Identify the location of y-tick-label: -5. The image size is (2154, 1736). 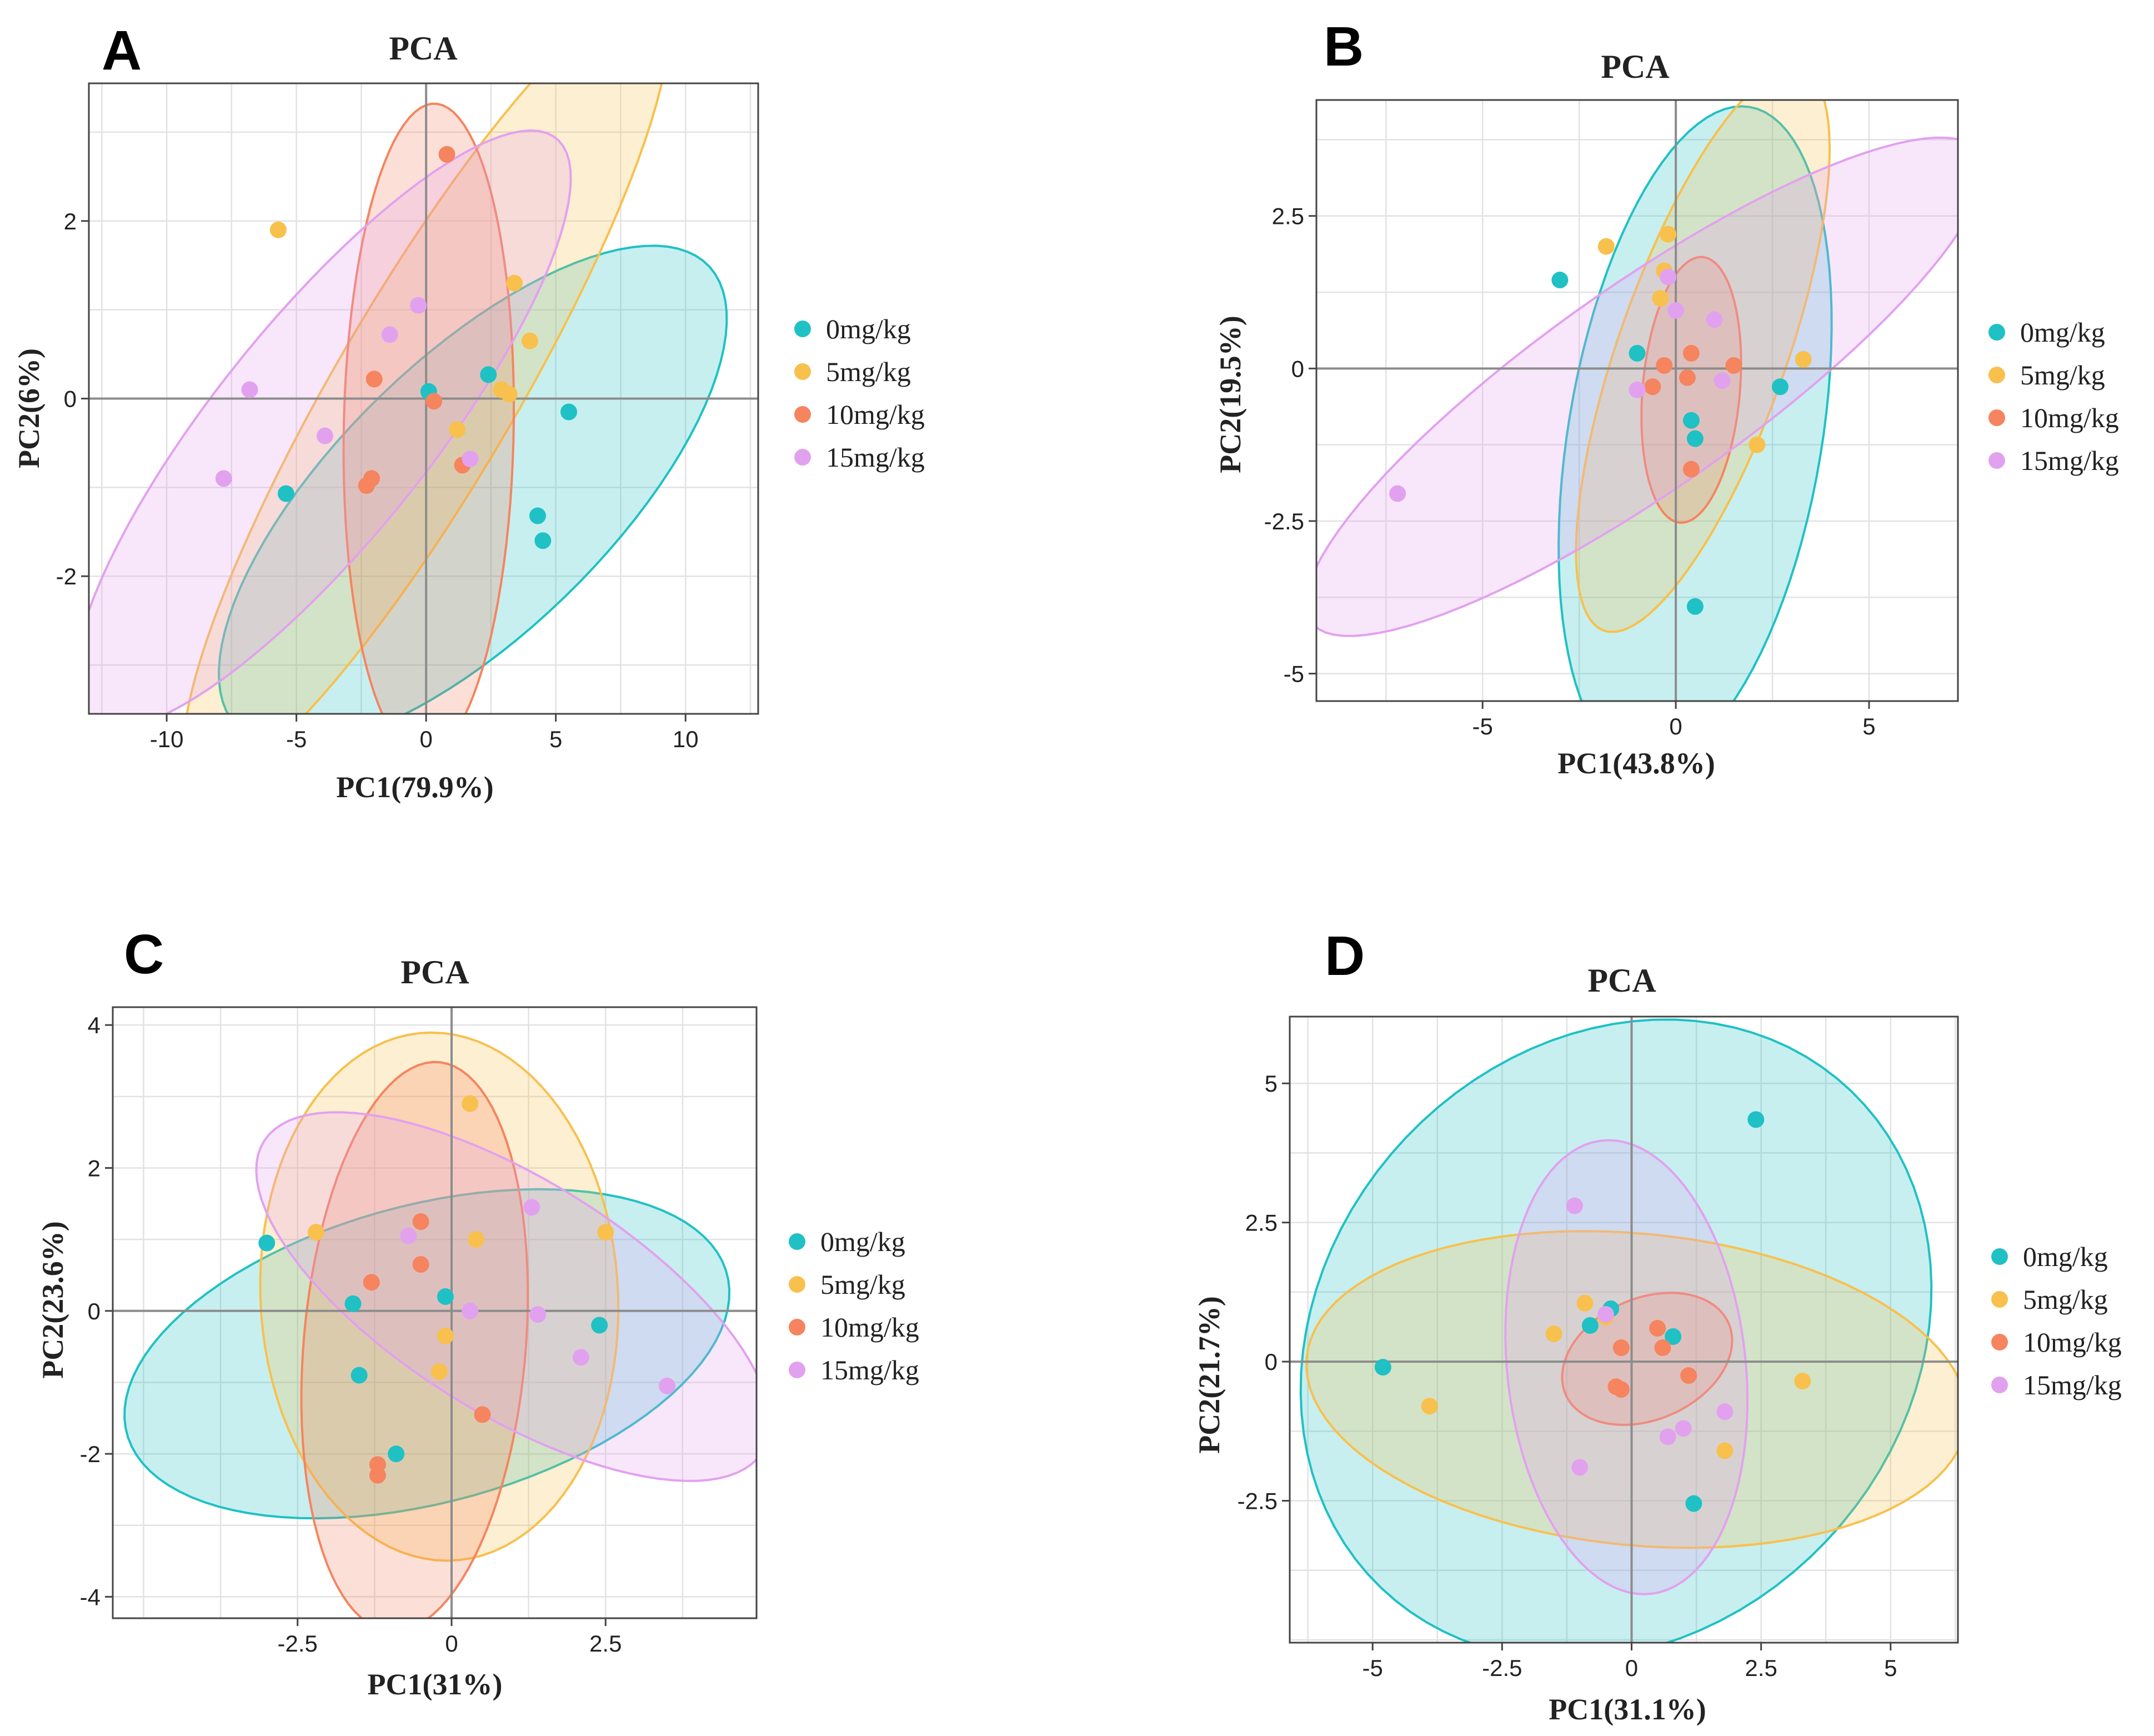
(1294, 674).